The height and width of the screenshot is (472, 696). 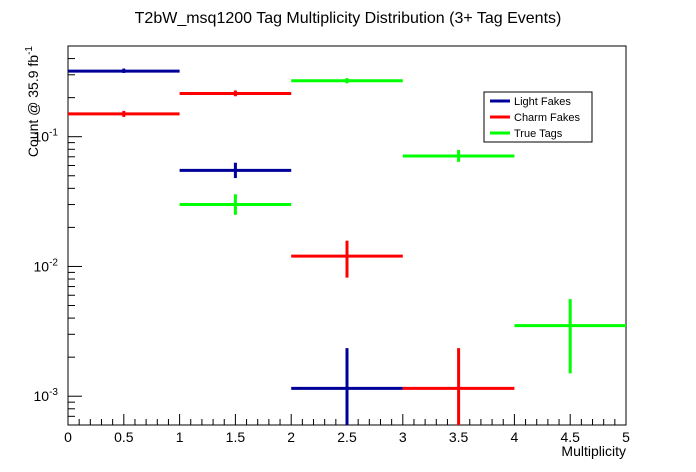 What do you see at coordinates (515, 437) in the screenshot?
I see `x-tick-label: 4` at bounding box center [515, 437].